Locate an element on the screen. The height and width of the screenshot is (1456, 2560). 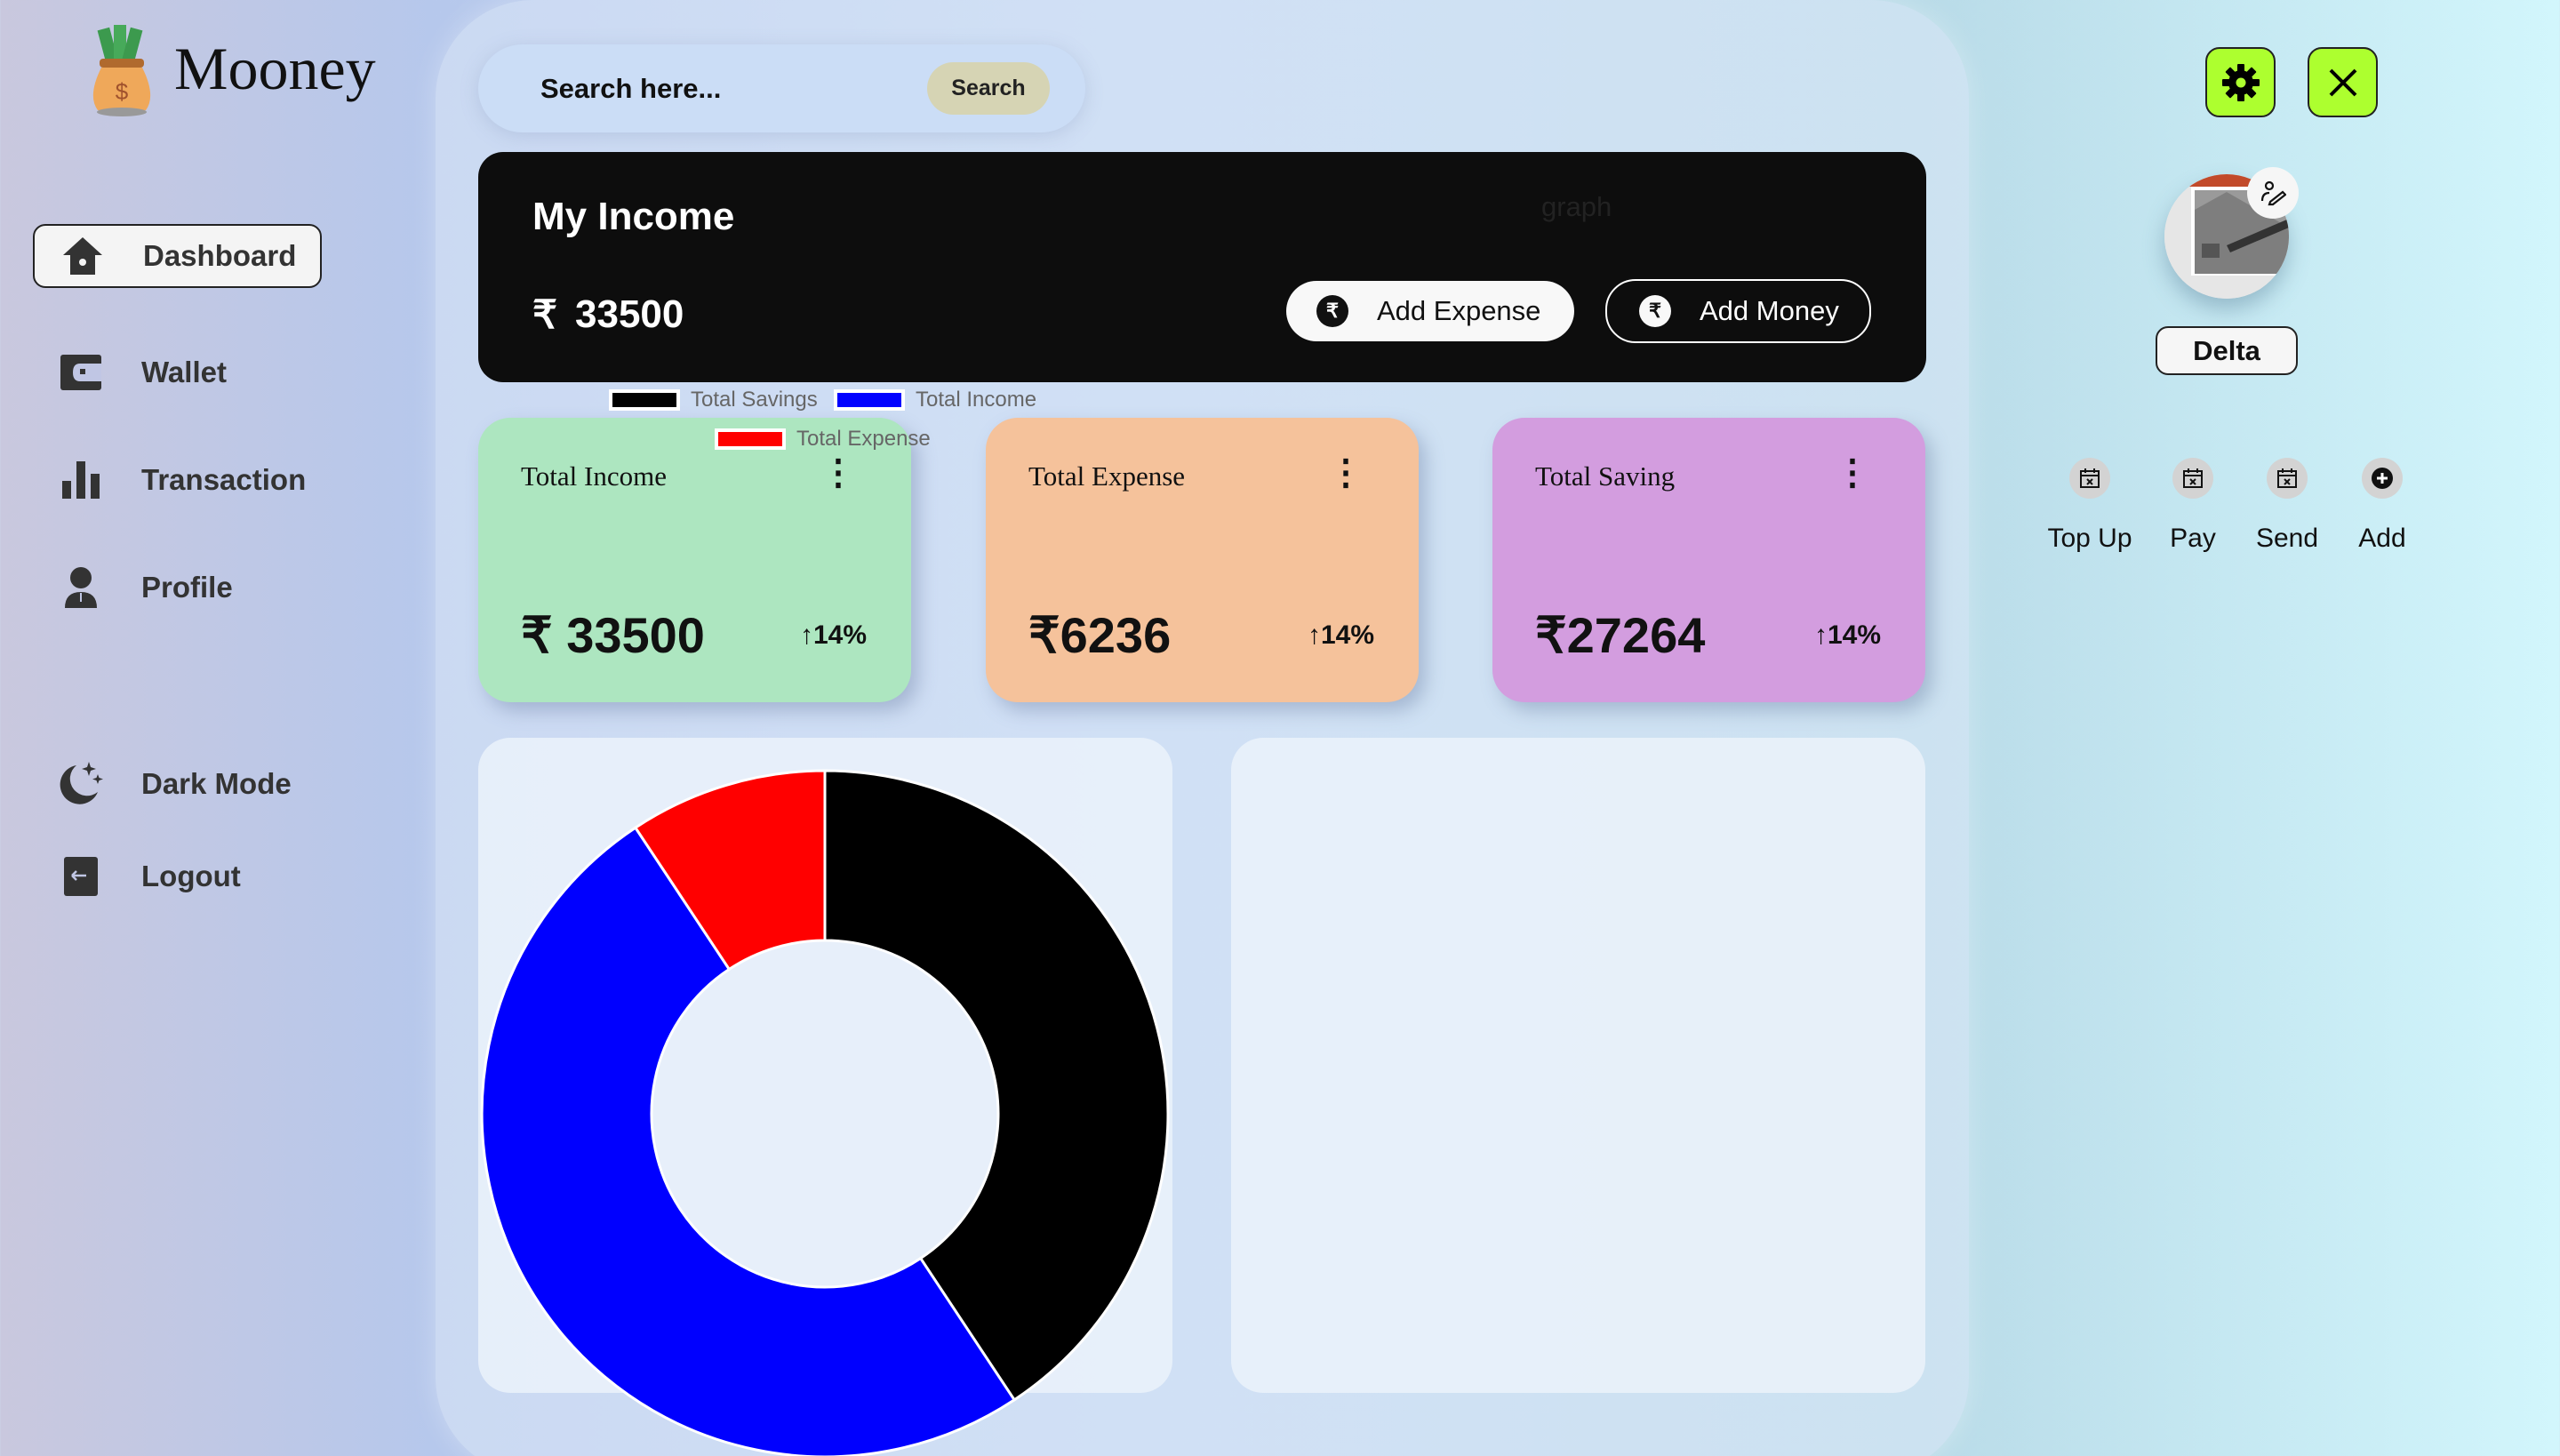
home-icon is located at coordinates (83, 256).